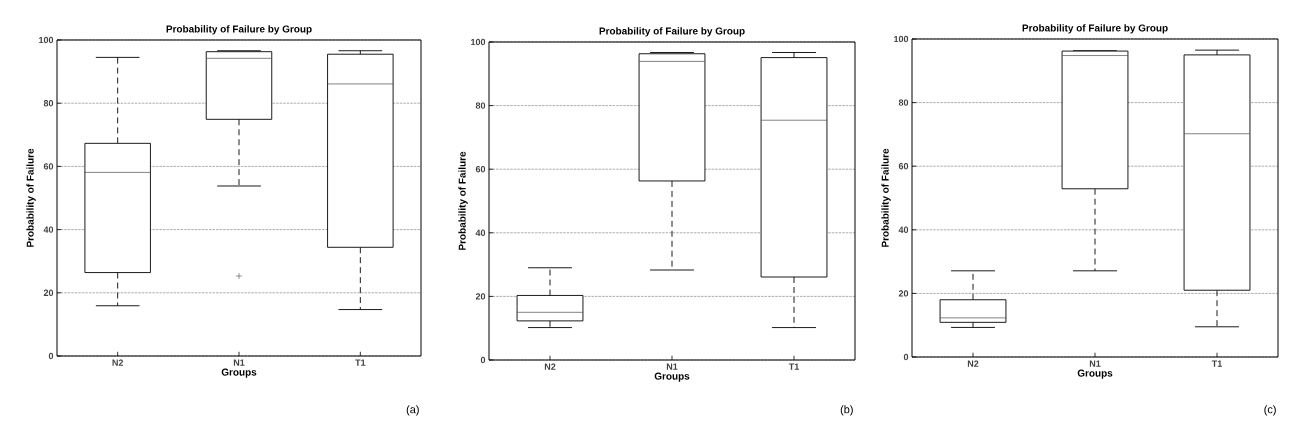 The image size is (1295, 421). Describe the element at coordinates (846, 410) in the screenshot. I see `text: (b)` at that location.